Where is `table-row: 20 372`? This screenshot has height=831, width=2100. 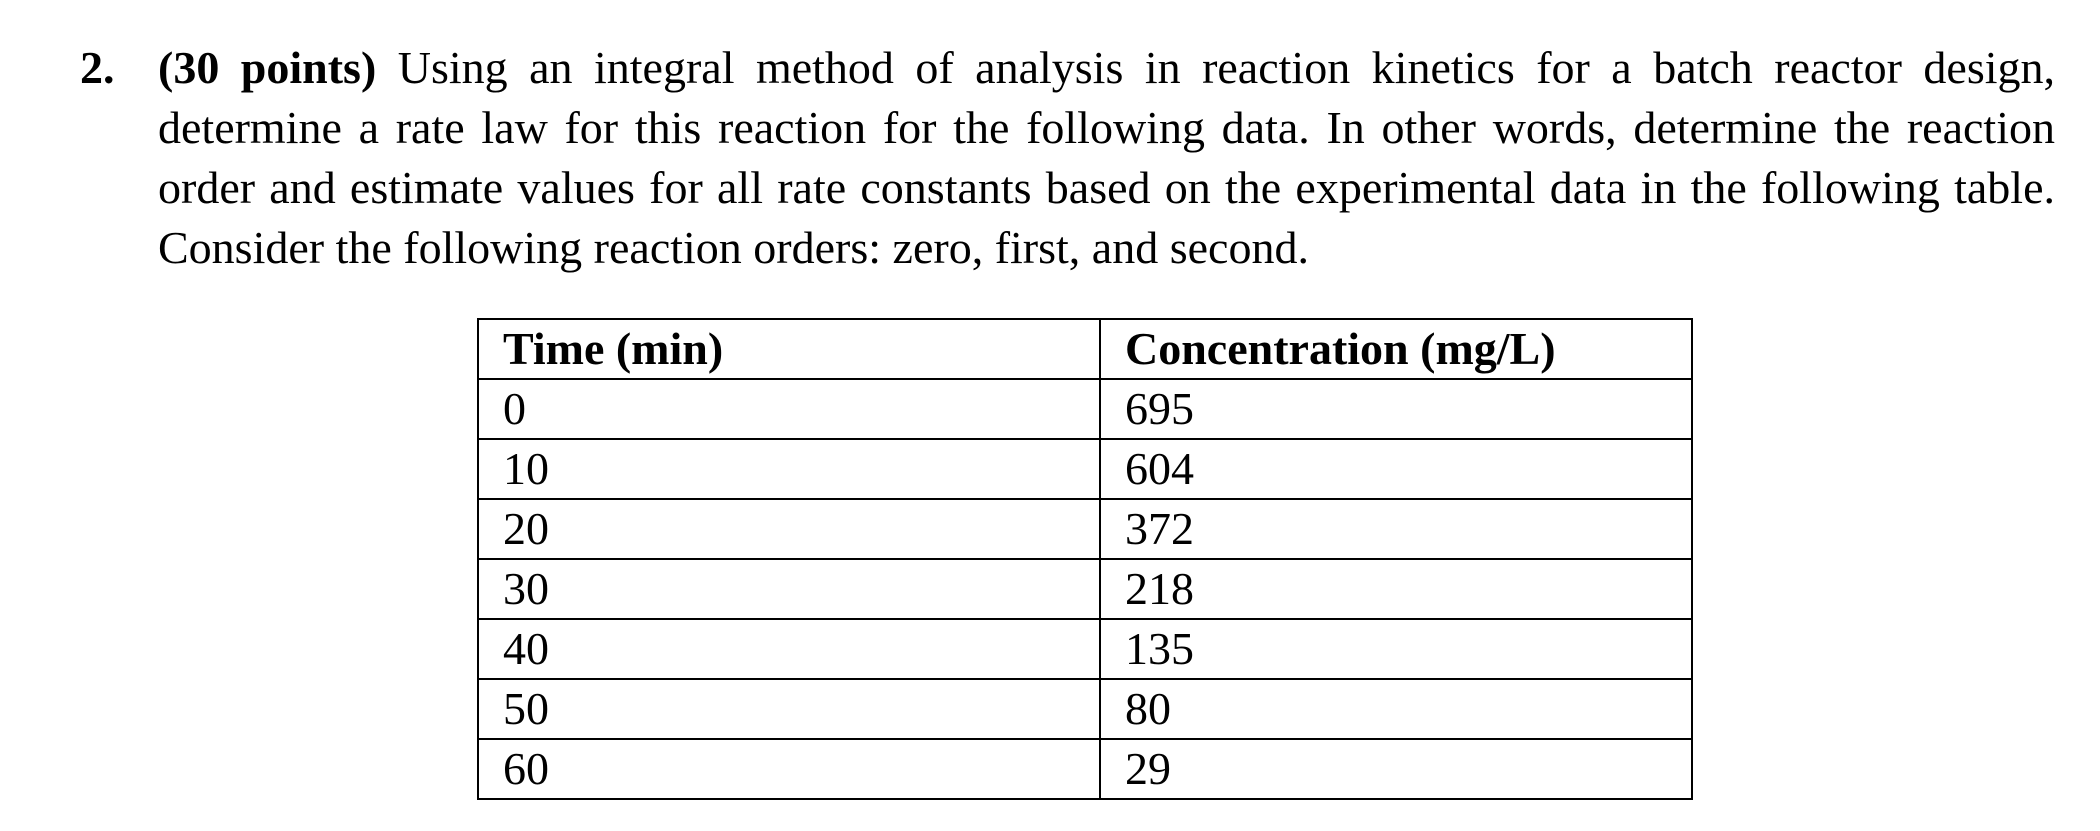 table-row: 20 372 is located at coordinates (1085, 529).